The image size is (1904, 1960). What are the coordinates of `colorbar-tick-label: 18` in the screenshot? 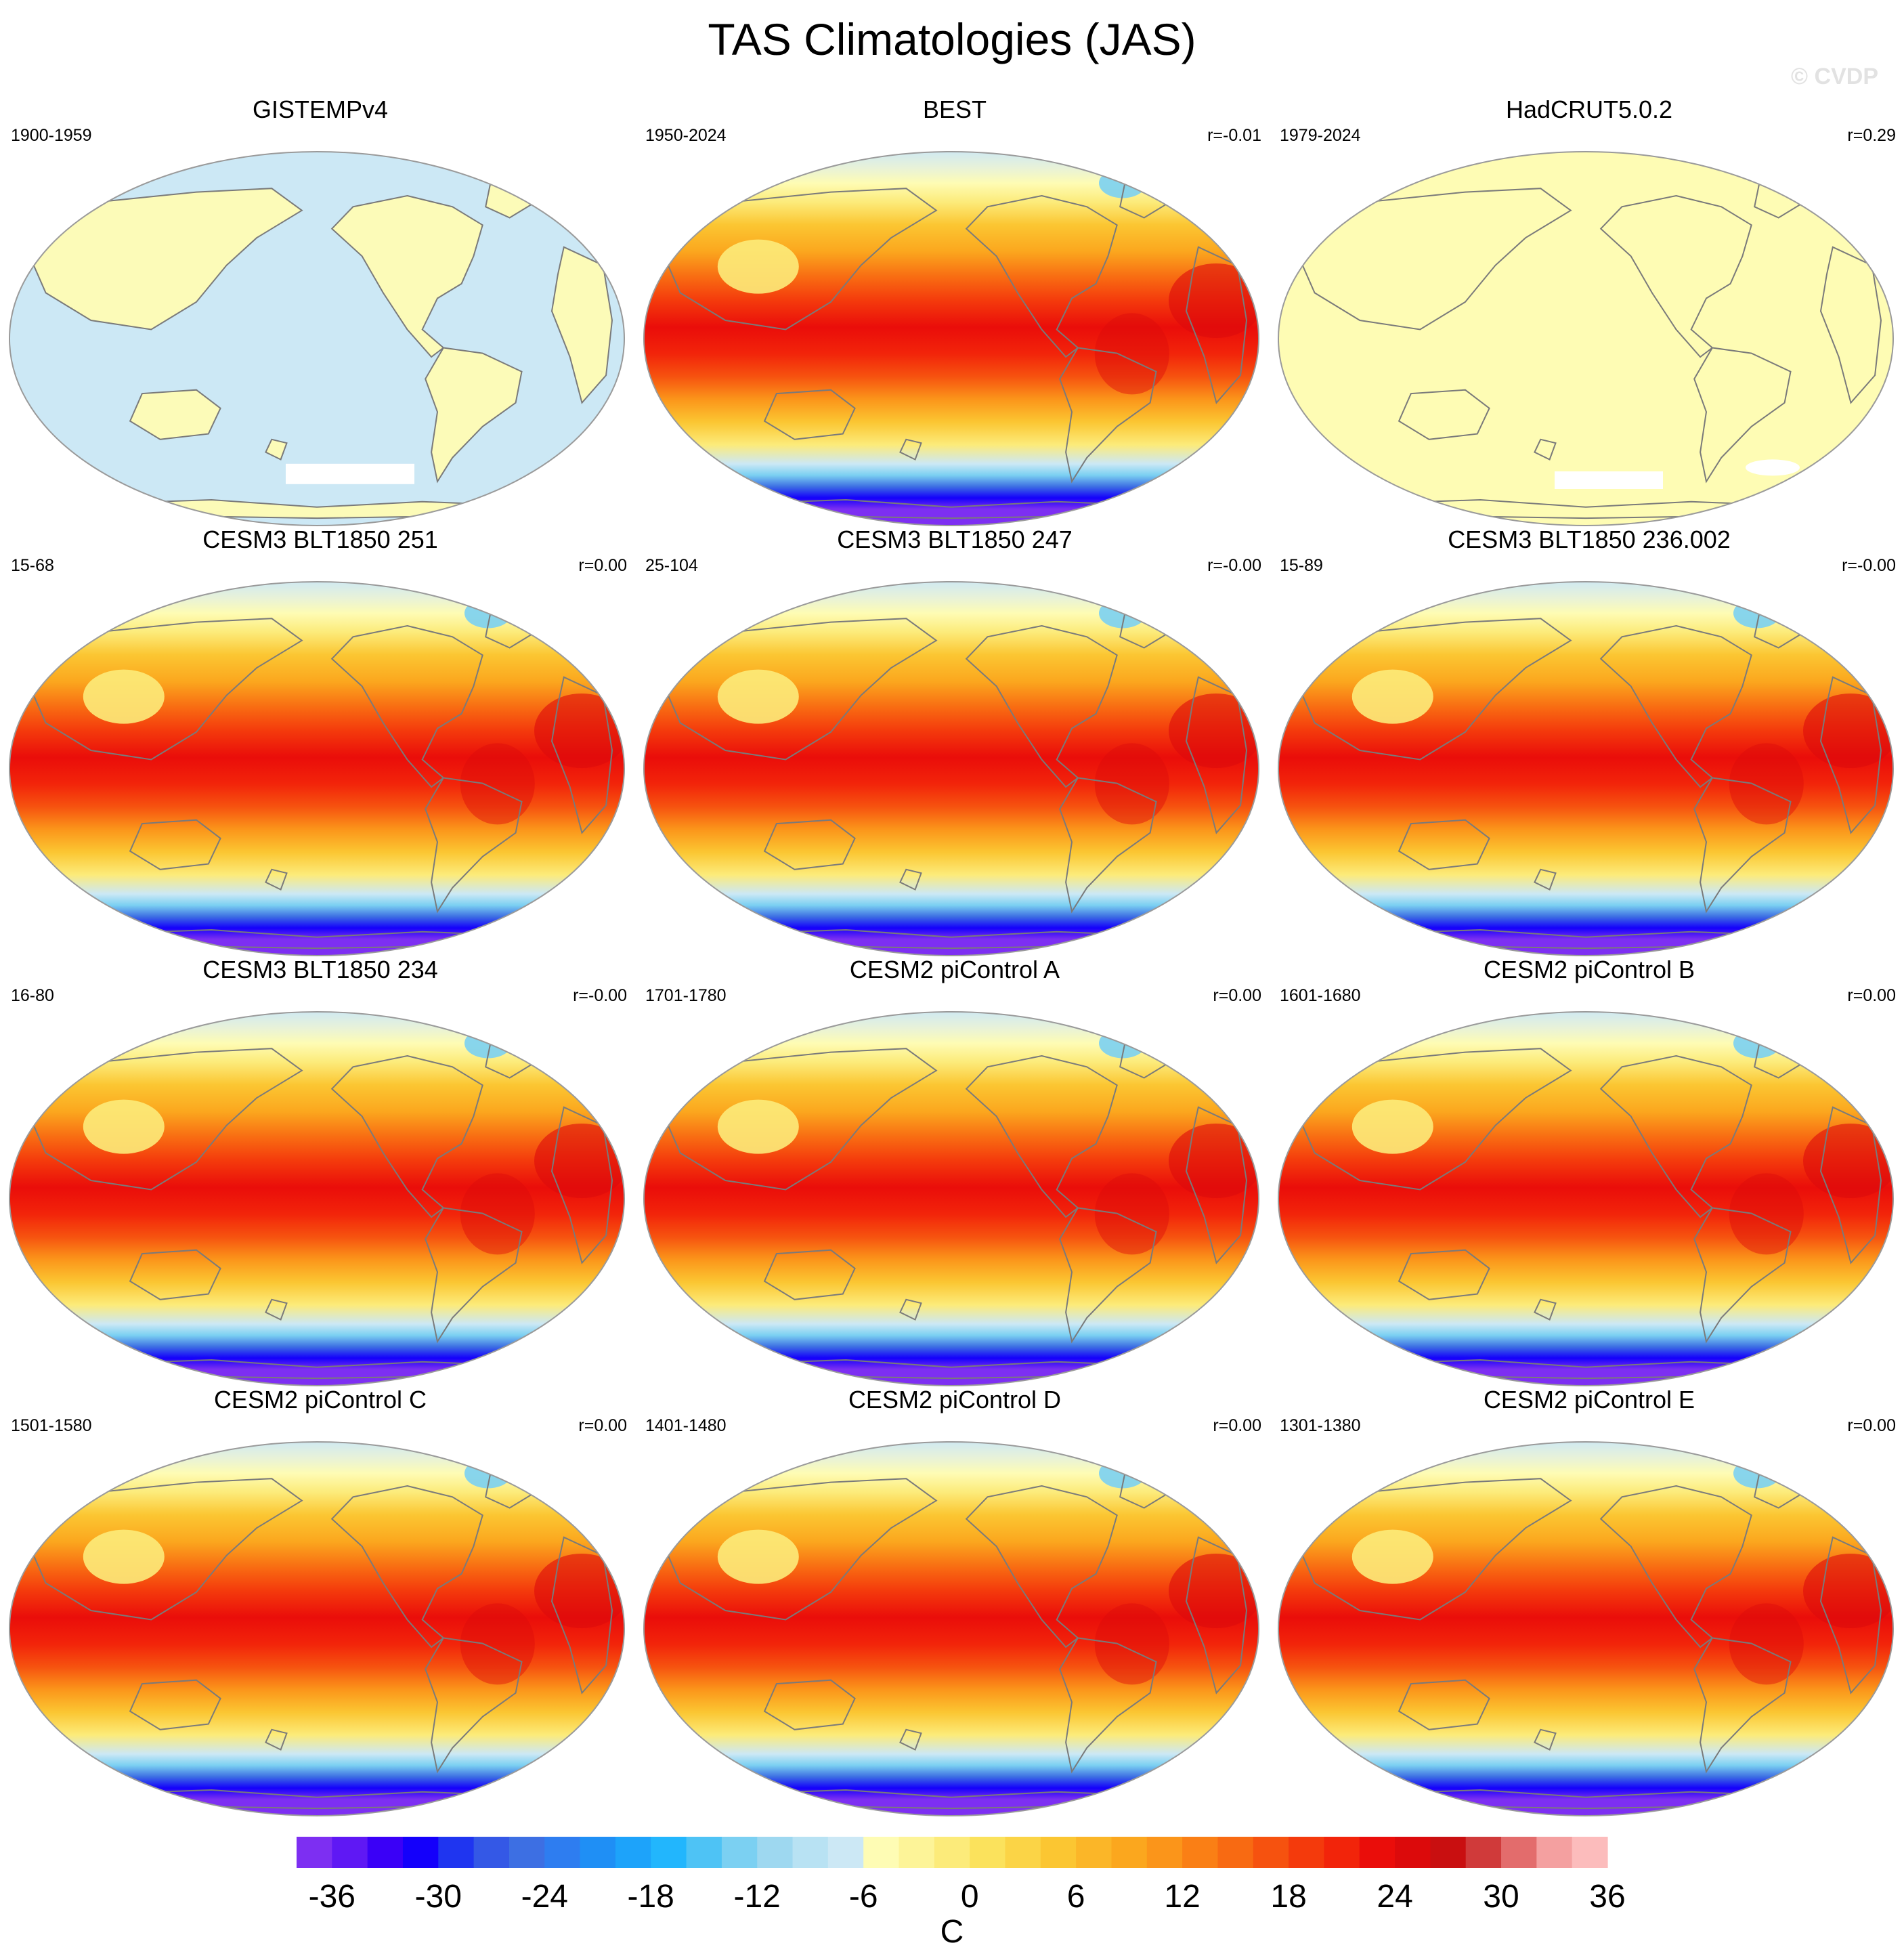 It's located at (1288, 1897).